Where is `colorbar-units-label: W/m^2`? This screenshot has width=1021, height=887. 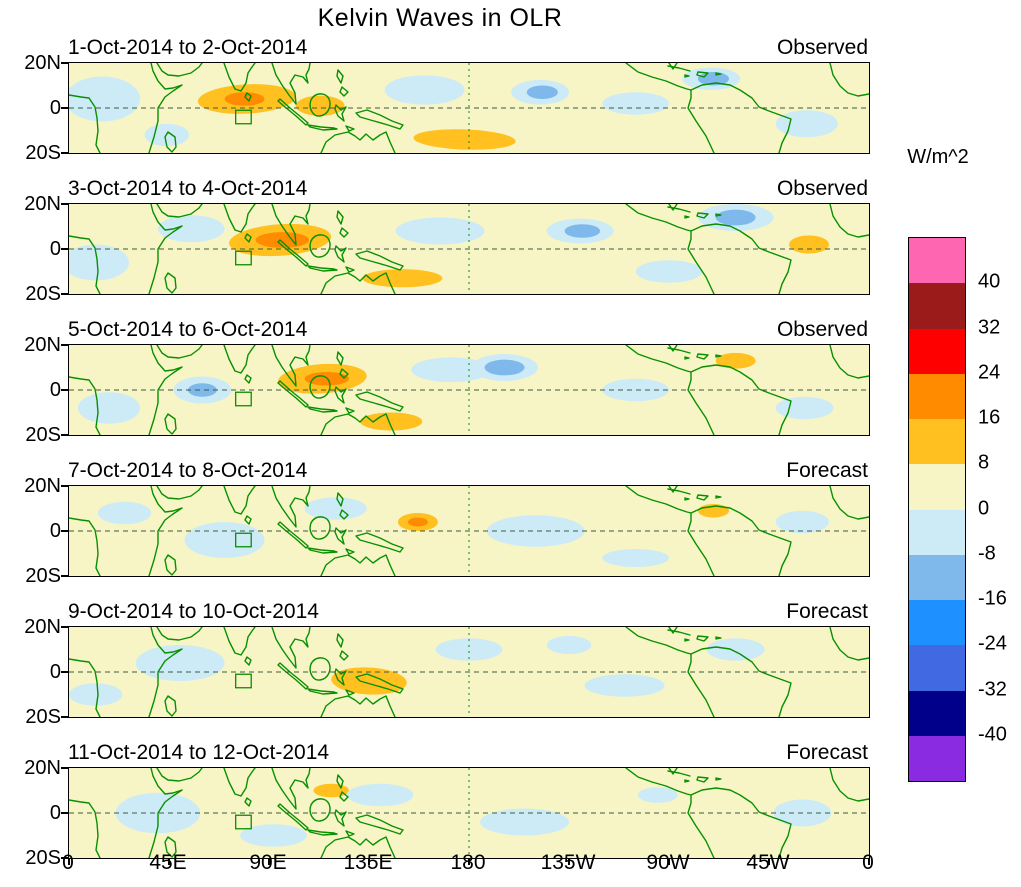
colorbar-units-label: W/m^2 is located at coordinates (938, 157).